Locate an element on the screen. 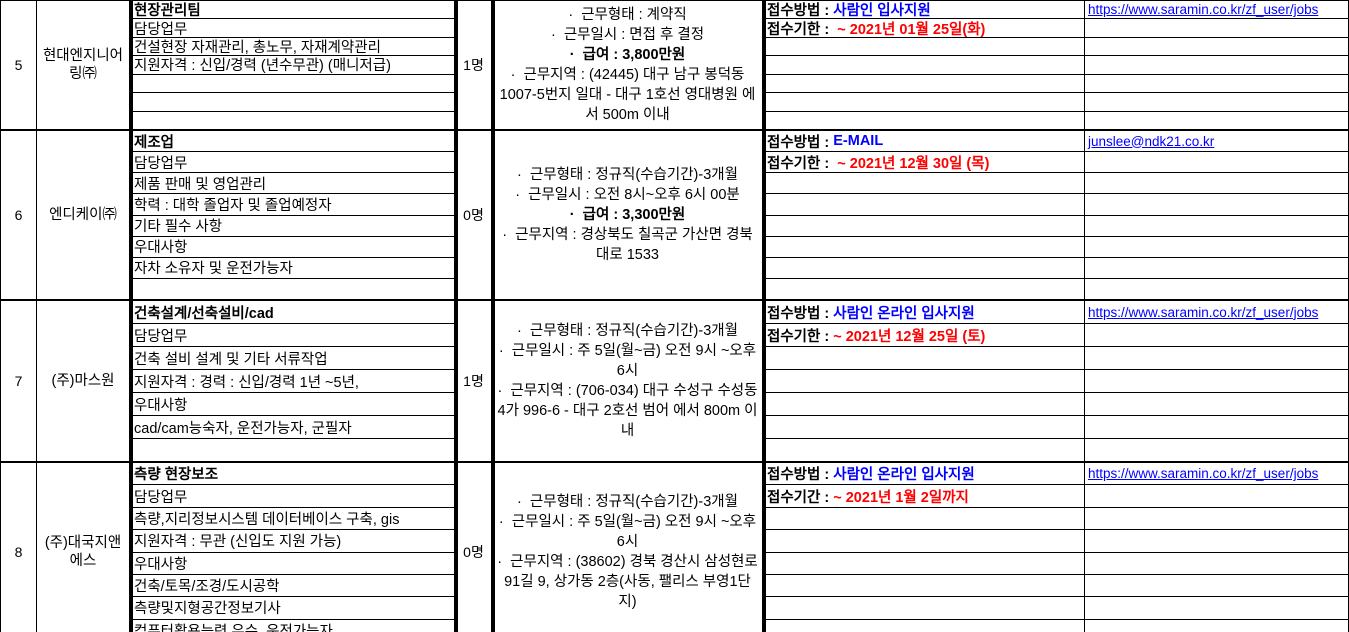  detail-row: 건축 설비 설계 및 기타 서류작업 is located at coordinates (292, 358).